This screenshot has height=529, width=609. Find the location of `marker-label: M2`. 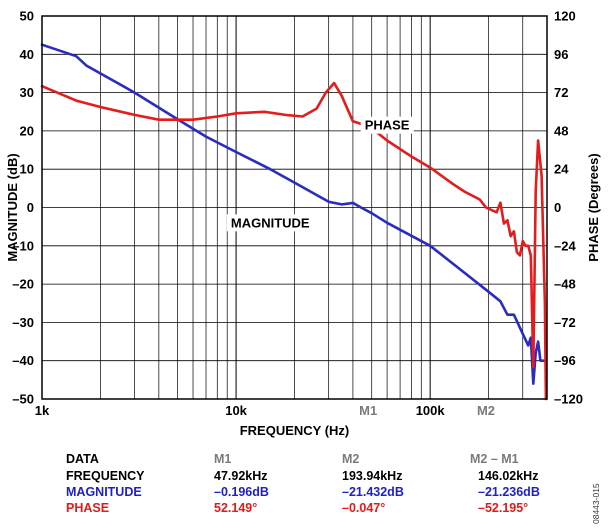

marker-label: M2 is located at coordinates (486, 410).